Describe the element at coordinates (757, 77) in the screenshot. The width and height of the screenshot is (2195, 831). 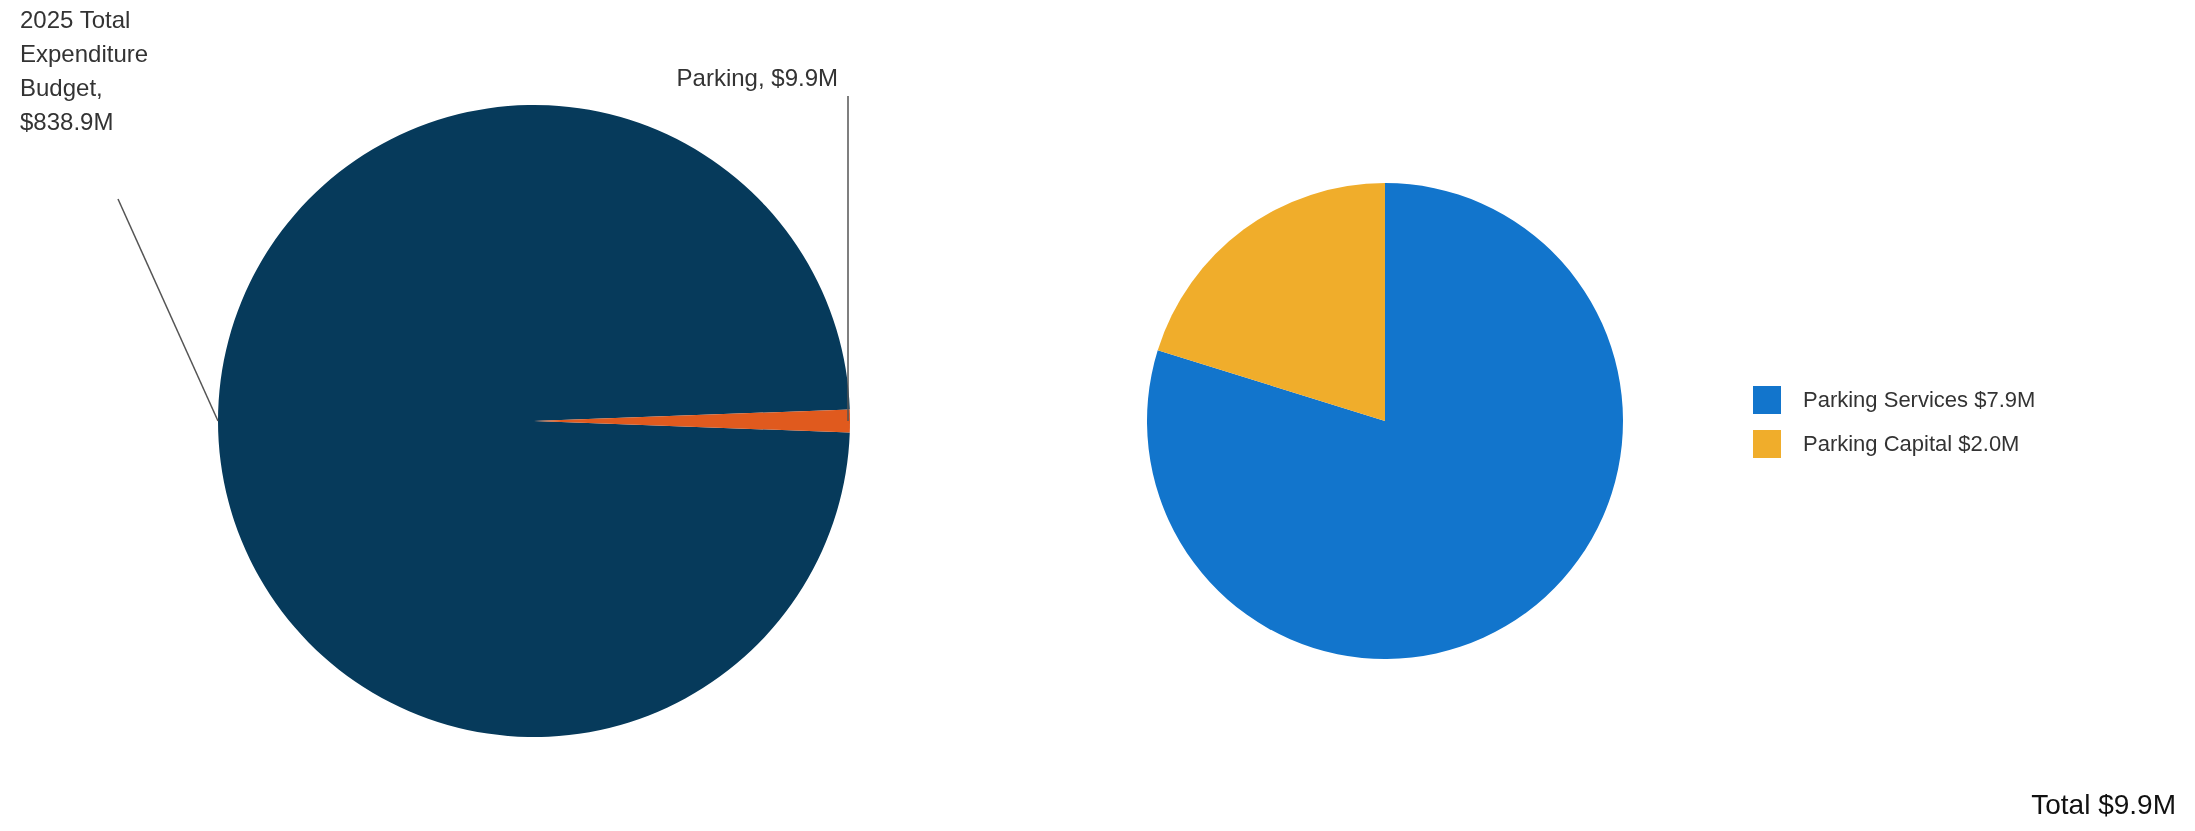
I see `slice-label: Parking, $9.9M` at that location.